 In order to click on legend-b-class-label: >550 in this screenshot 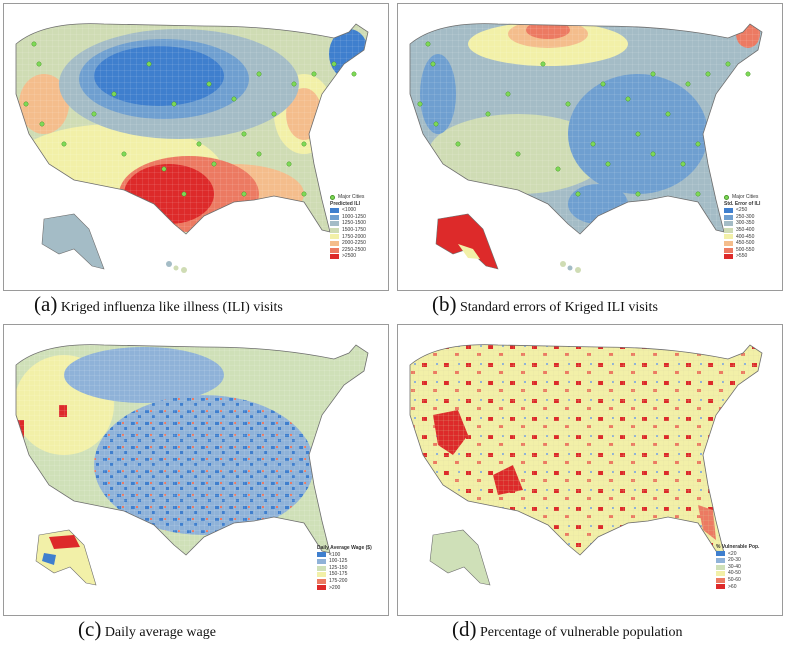, I will do `click(742, 256)`.